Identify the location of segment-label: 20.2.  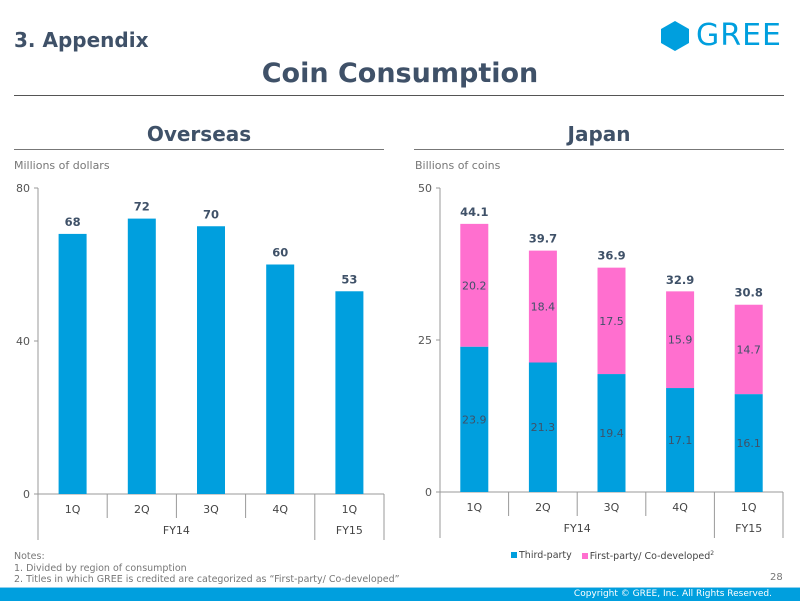
(474, 285).